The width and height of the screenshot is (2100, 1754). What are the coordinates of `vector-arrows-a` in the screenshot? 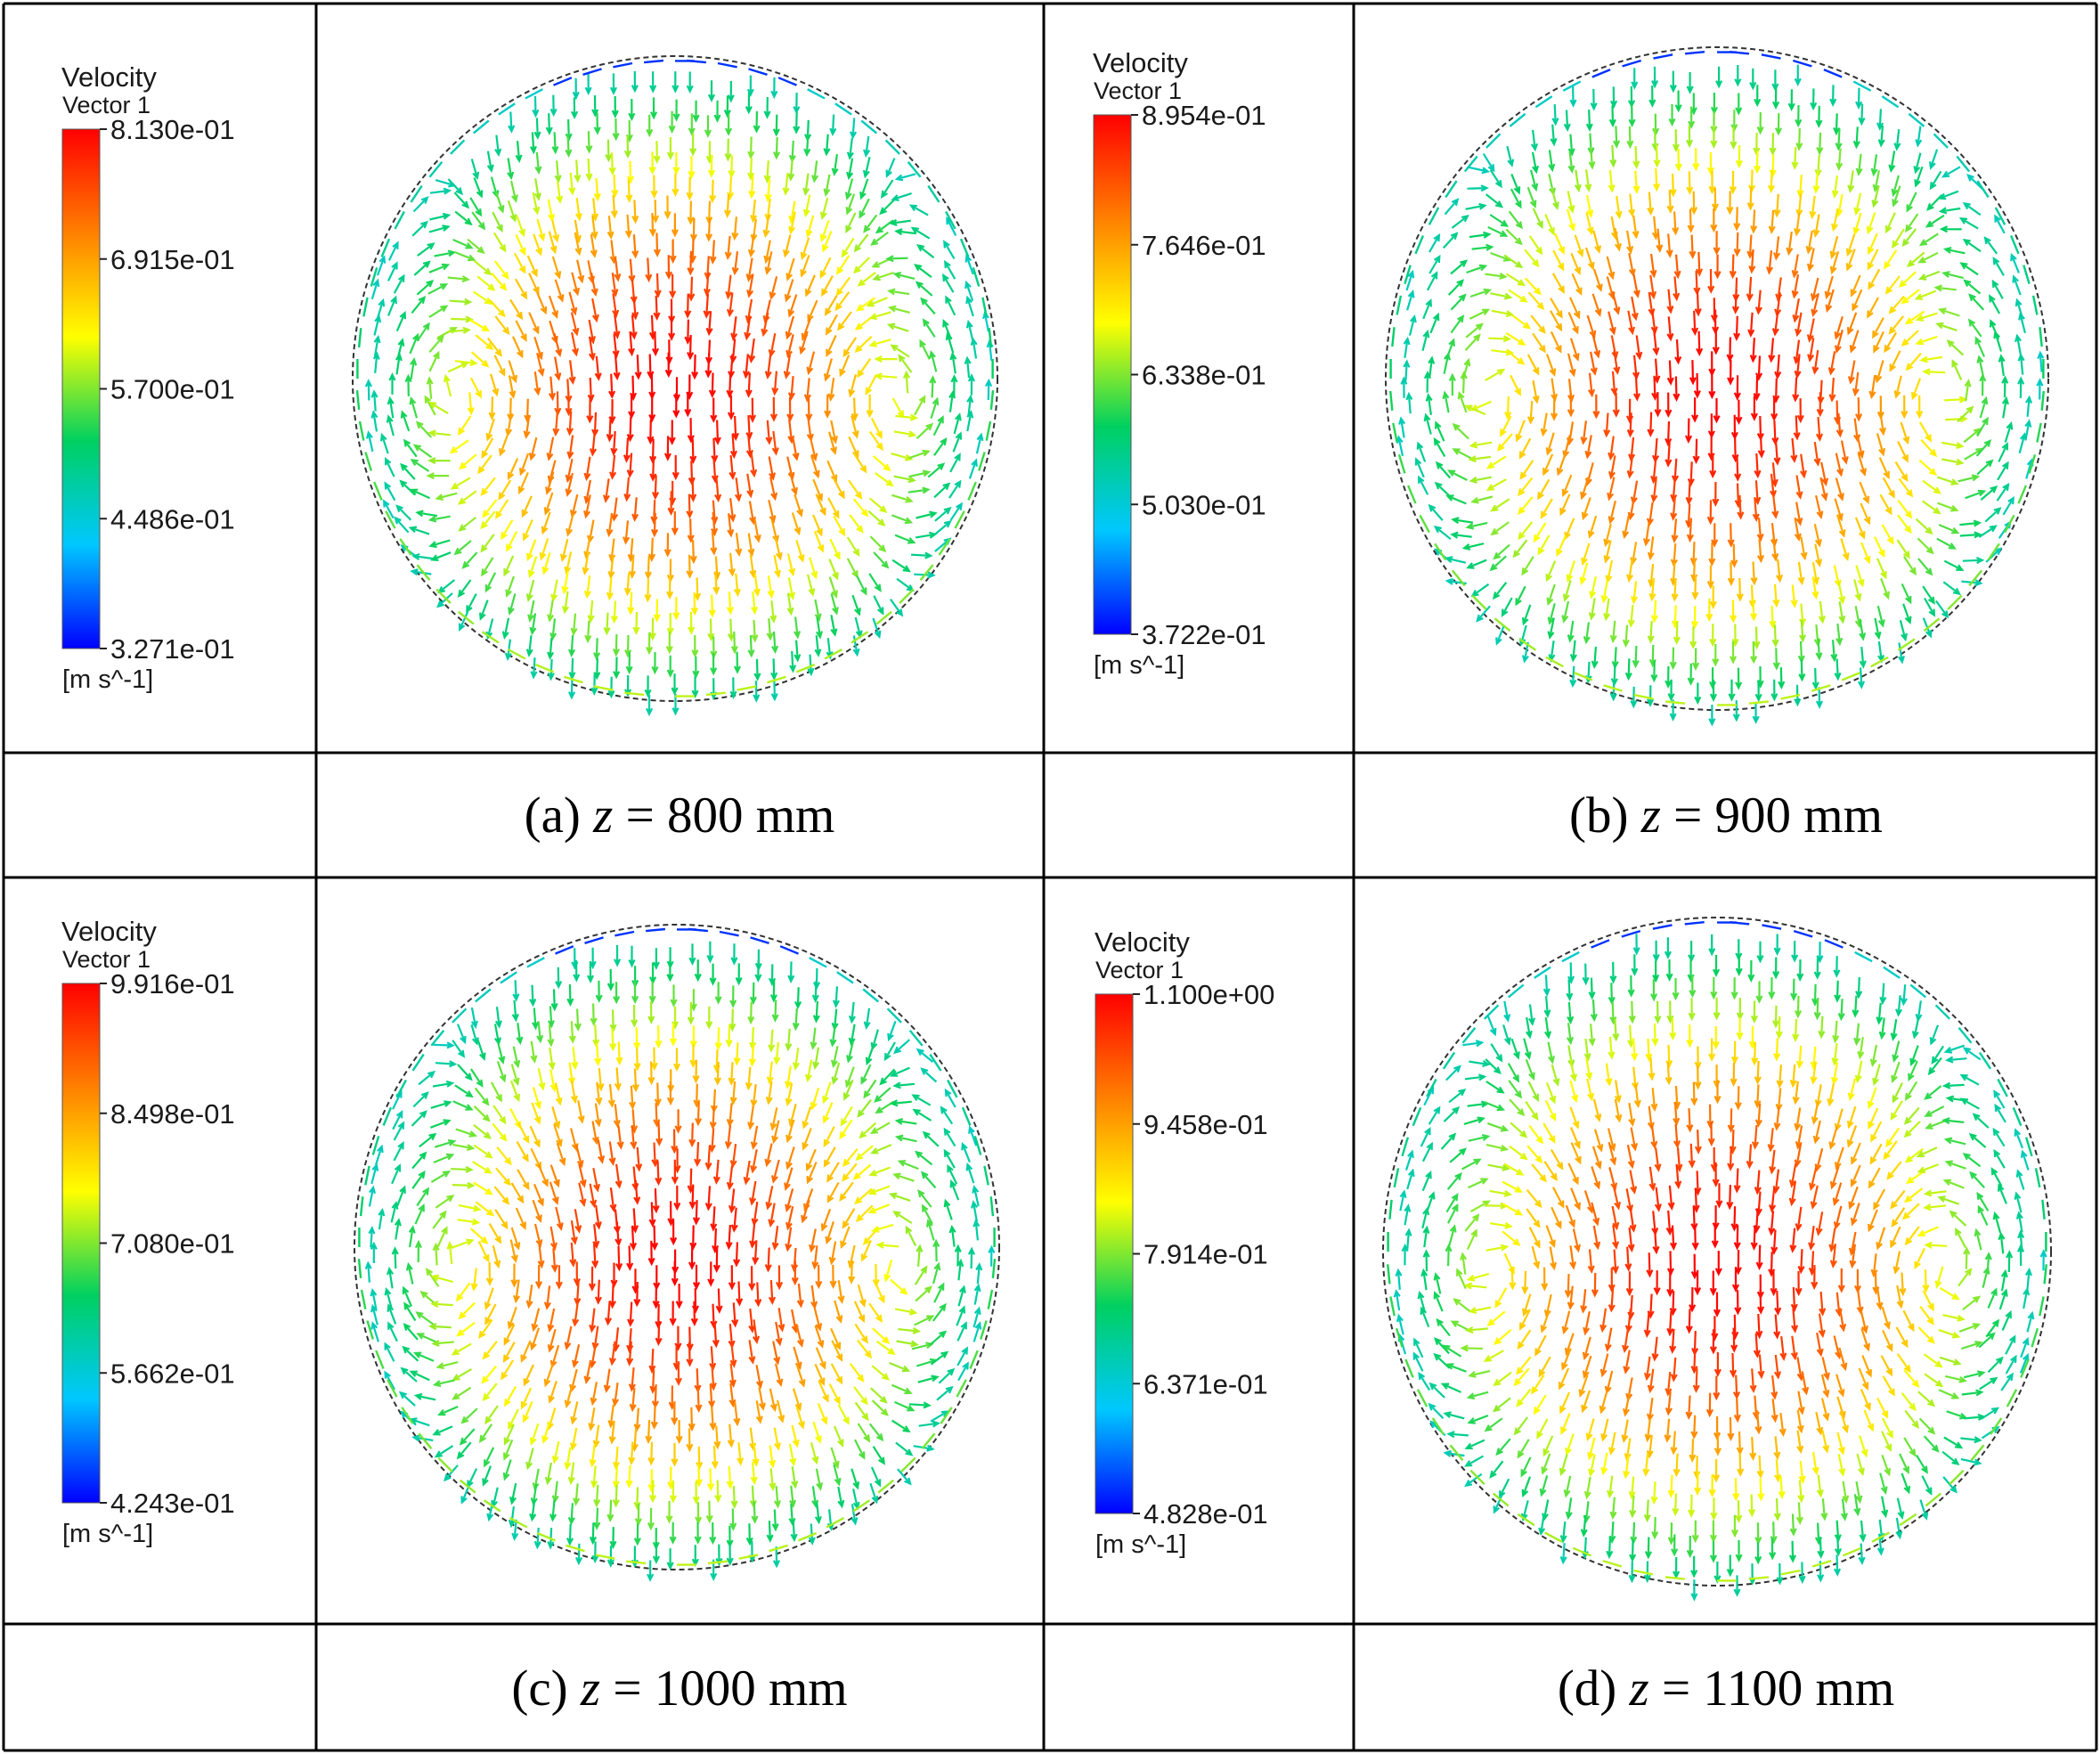 It's located at (675, 388).